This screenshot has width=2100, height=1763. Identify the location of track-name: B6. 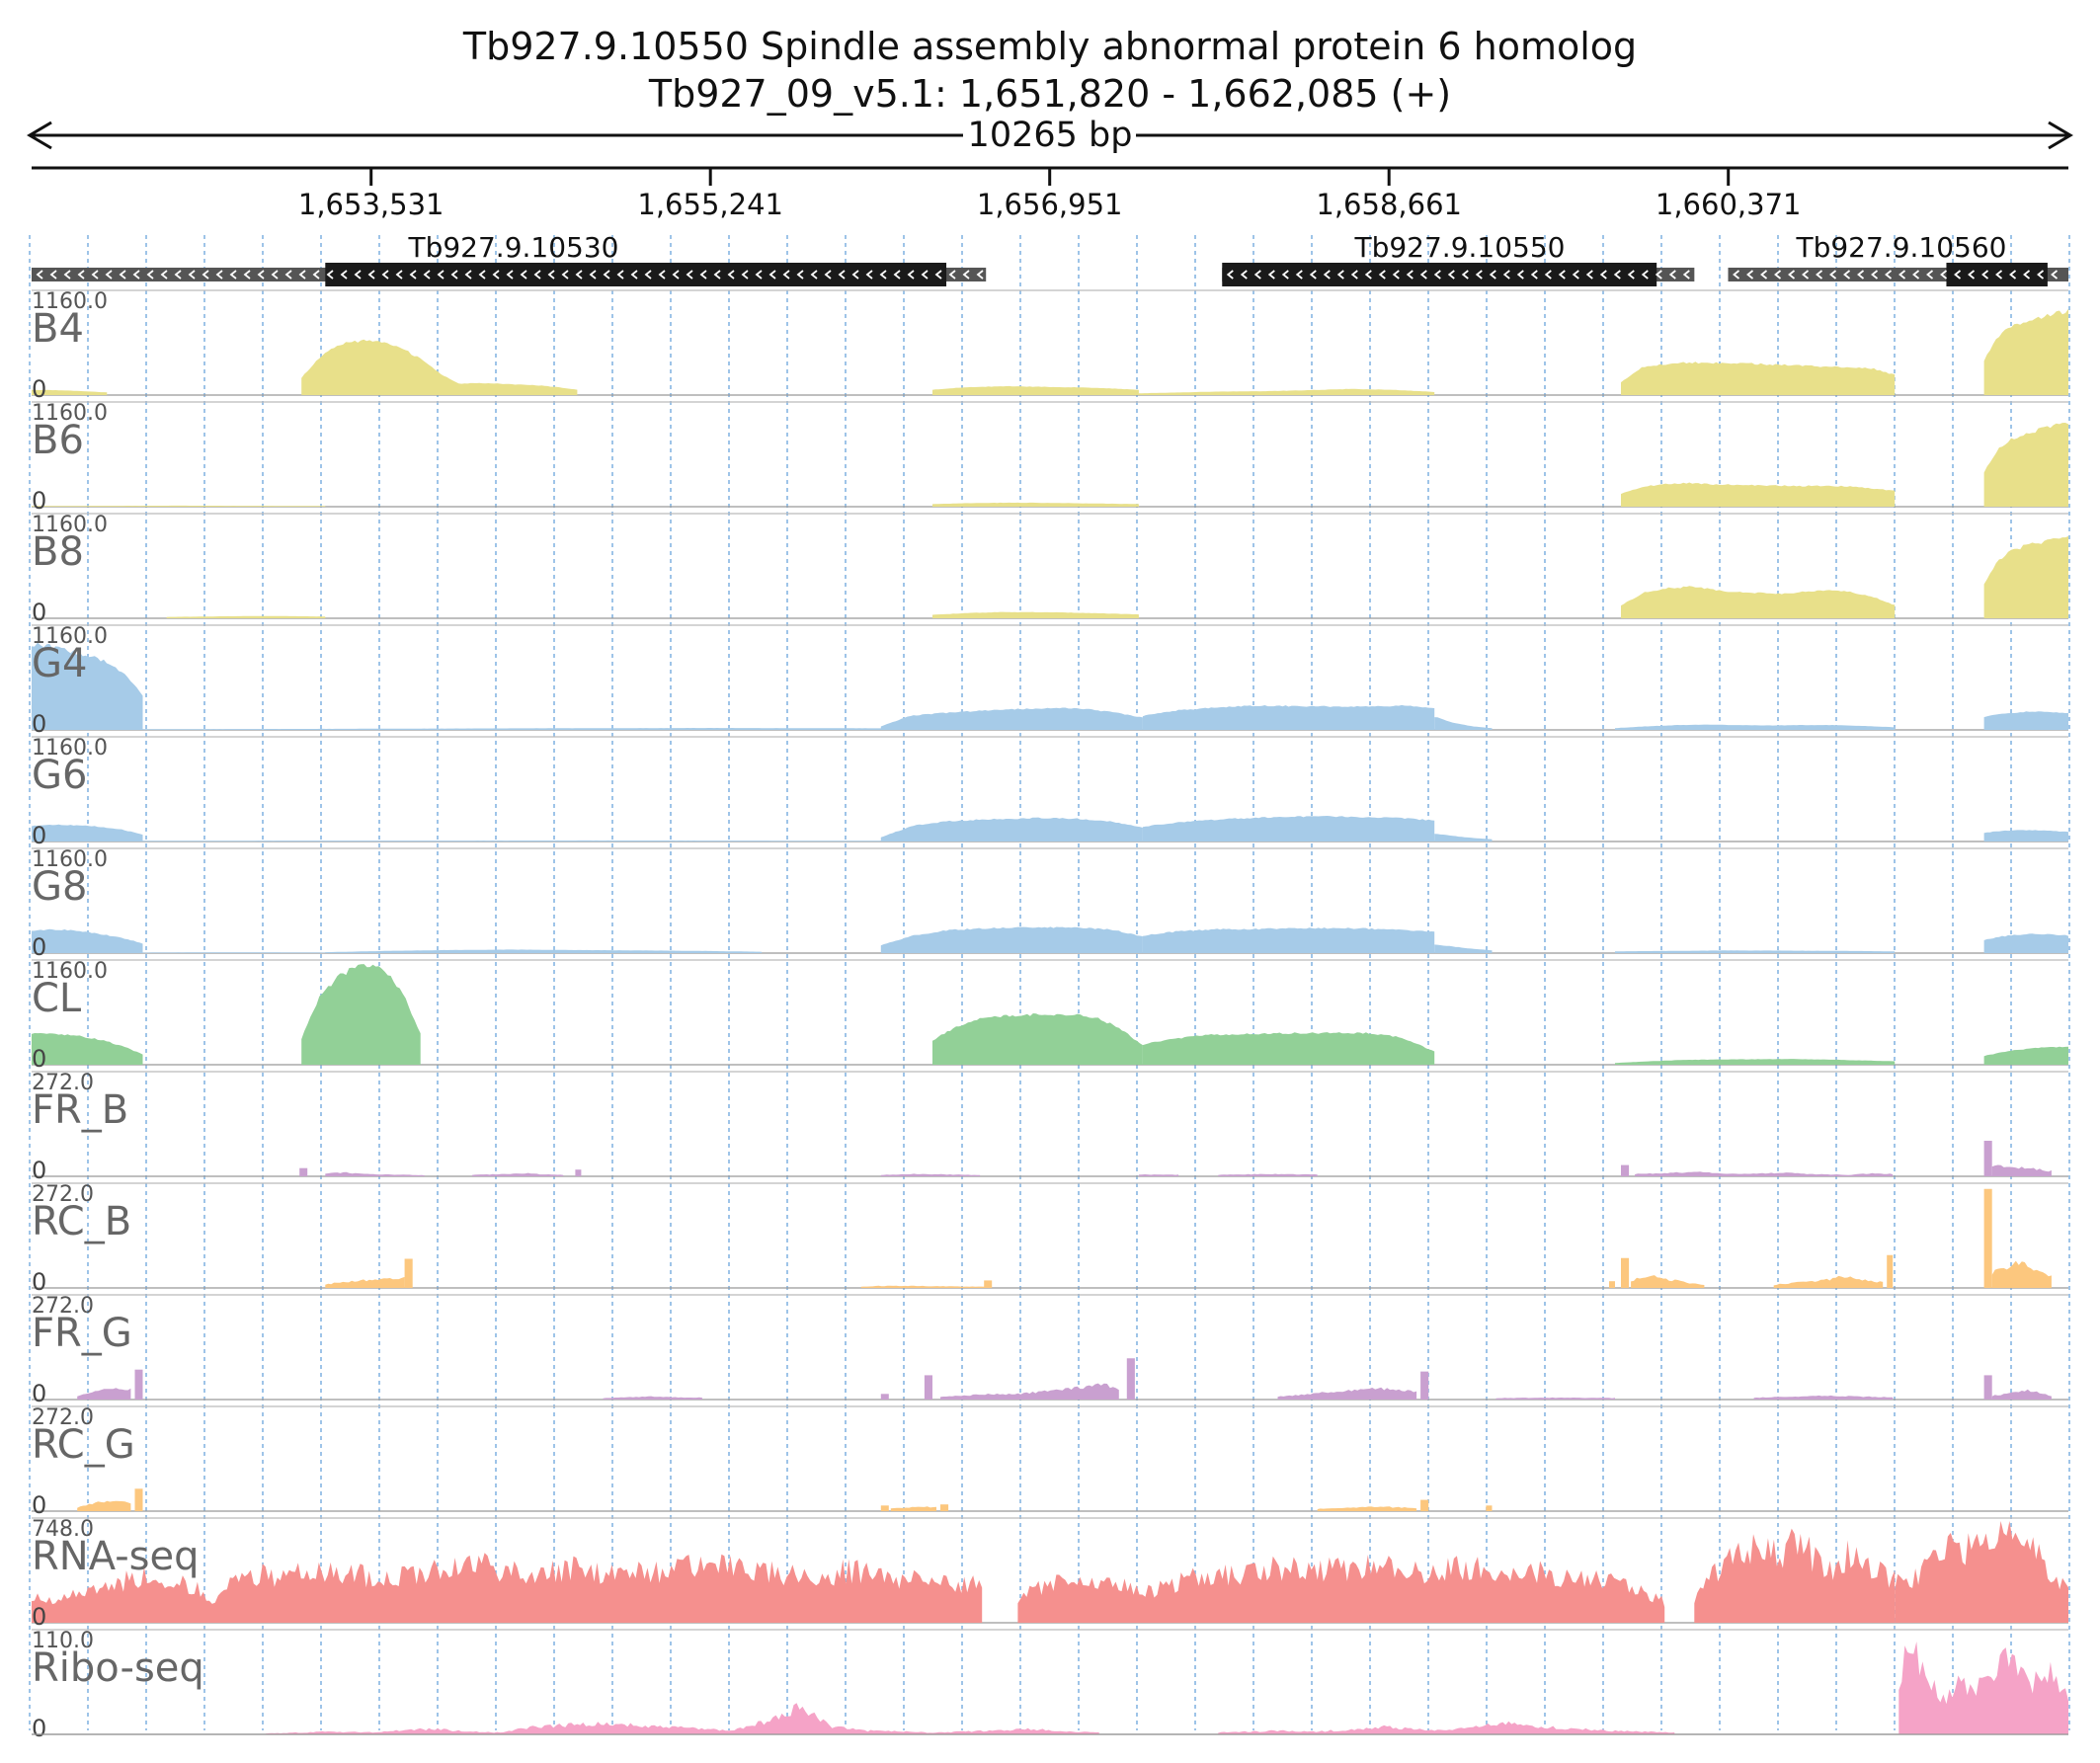
(58, 440).